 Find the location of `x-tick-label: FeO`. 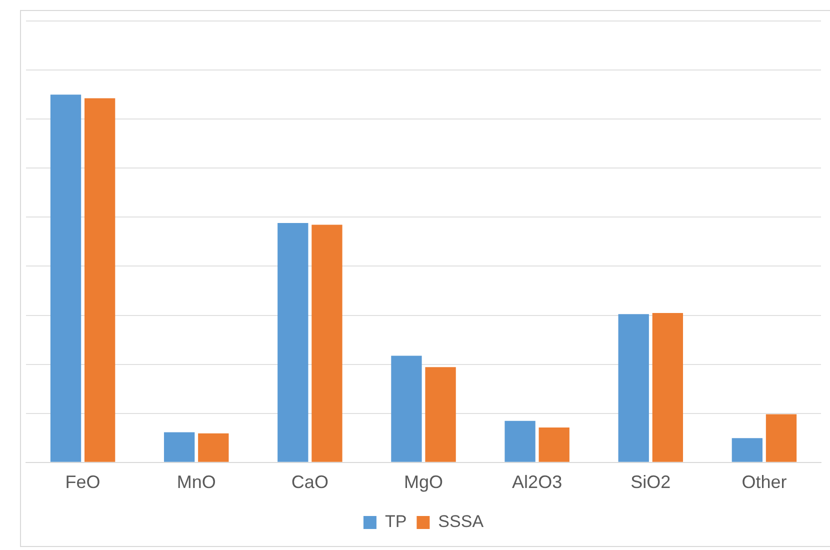

x-tick-label: FeO is located at coordinates (82, 482).